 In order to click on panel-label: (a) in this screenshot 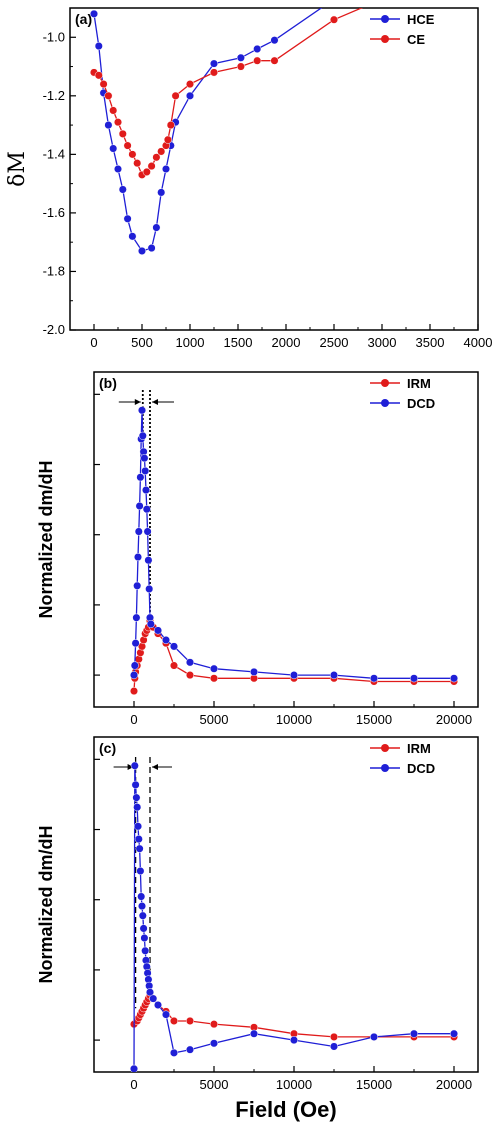, I will do `click(83, 19)`.